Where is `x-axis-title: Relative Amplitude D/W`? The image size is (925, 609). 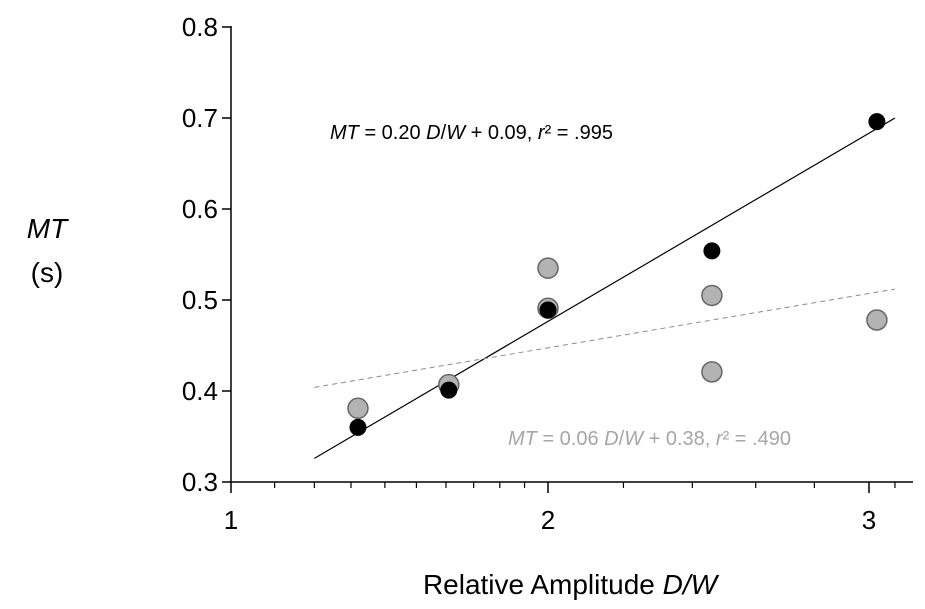
x-axis-title: Relative Amplitude D/W is located at coordinates (571, 584).